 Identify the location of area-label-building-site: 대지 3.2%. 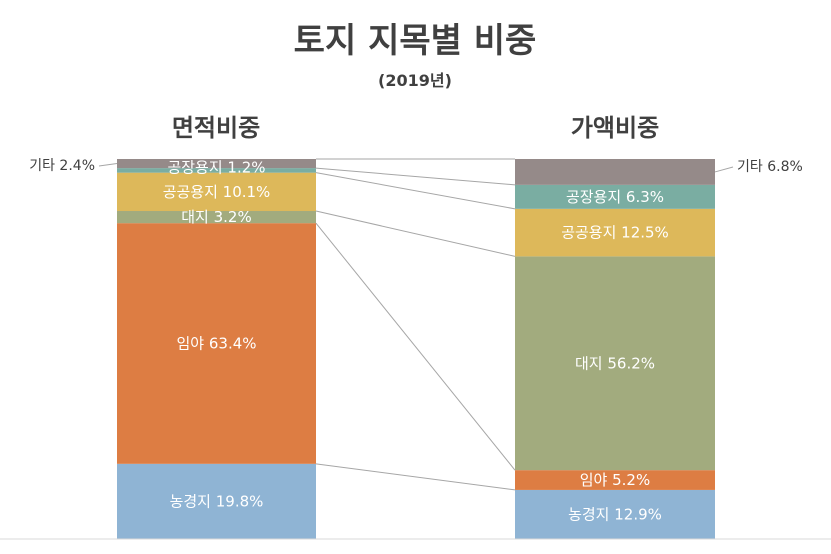
(216, 217).